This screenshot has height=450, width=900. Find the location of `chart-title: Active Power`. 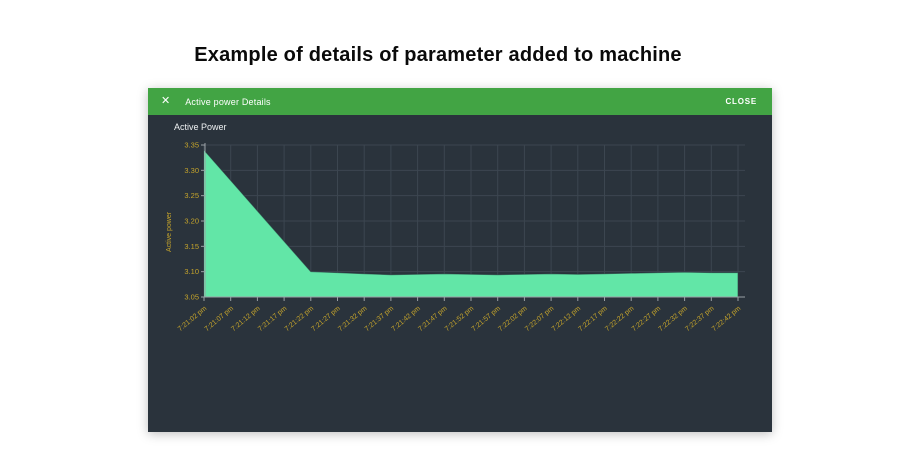

chart-title: Active Power is located at coordinates (200, 127).